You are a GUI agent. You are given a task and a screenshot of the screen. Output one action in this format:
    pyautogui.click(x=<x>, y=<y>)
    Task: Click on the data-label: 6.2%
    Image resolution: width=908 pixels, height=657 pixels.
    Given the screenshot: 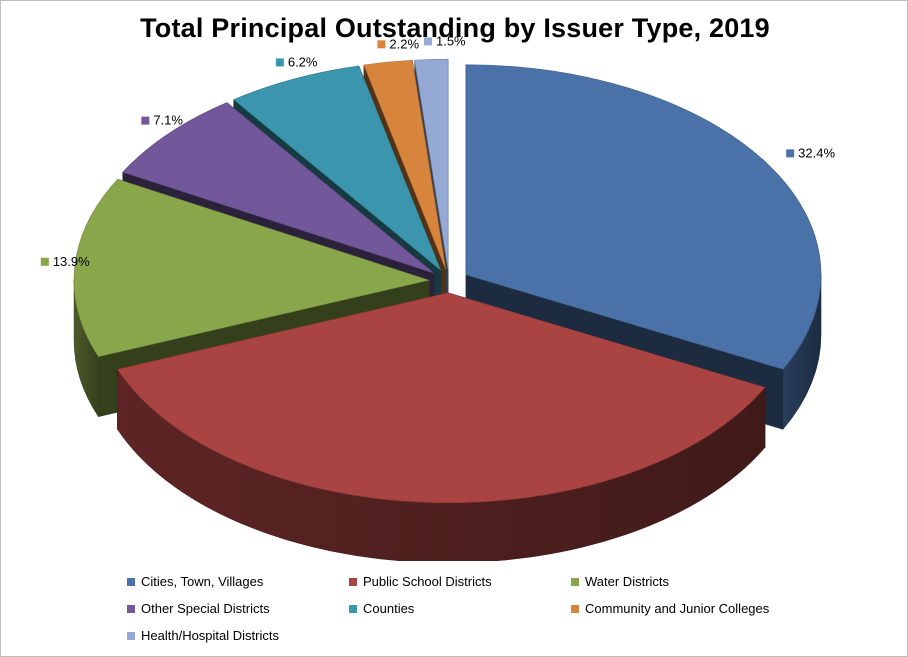 What is the action you would take?
    pyautogui.click(x=296, y=61)
    